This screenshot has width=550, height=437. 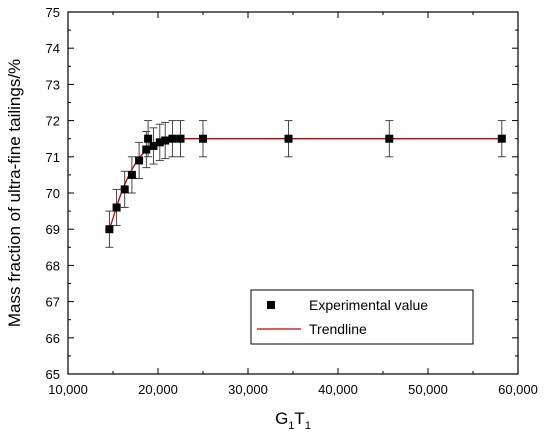 I want to click on x-tick-label: 40,000, so click(x=338, y=389).